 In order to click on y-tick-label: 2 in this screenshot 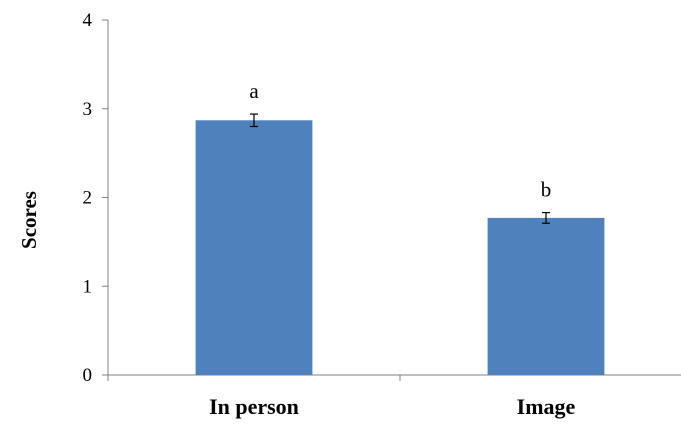, I will do `click(88, 198)`.